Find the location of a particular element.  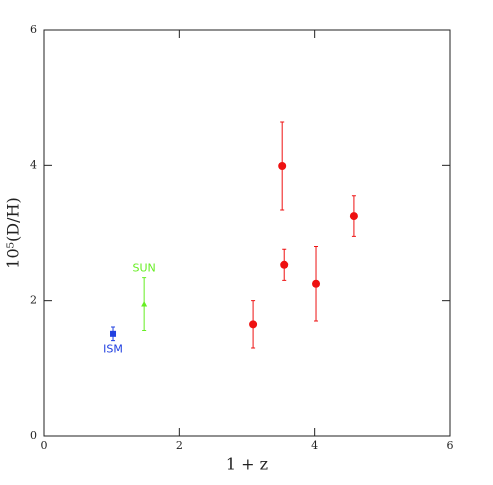

y-tick-label: 2 is located at coordinates (33, 300).